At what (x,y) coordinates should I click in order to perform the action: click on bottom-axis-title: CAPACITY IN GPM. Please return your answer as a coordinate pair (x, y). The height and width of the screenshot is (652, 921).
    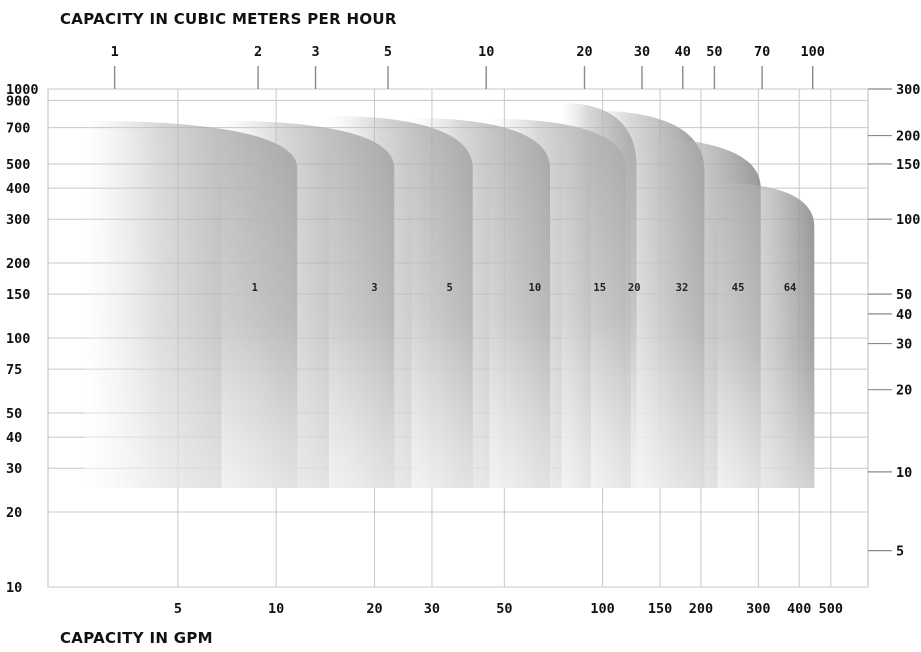
    Looking at the image, I should click on (136, 638).